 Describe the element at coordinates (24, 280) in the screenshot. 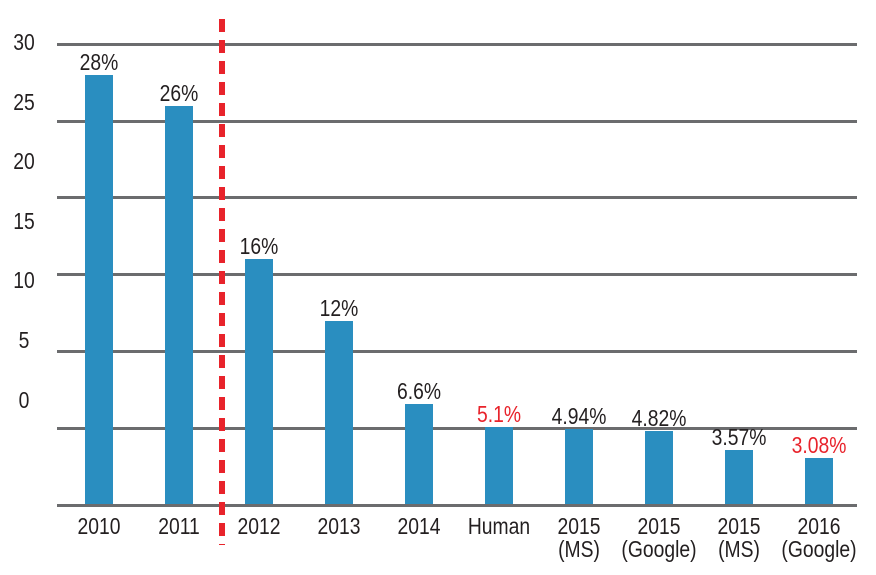

I see `y-axis-tick-label-10: 10` at that location.